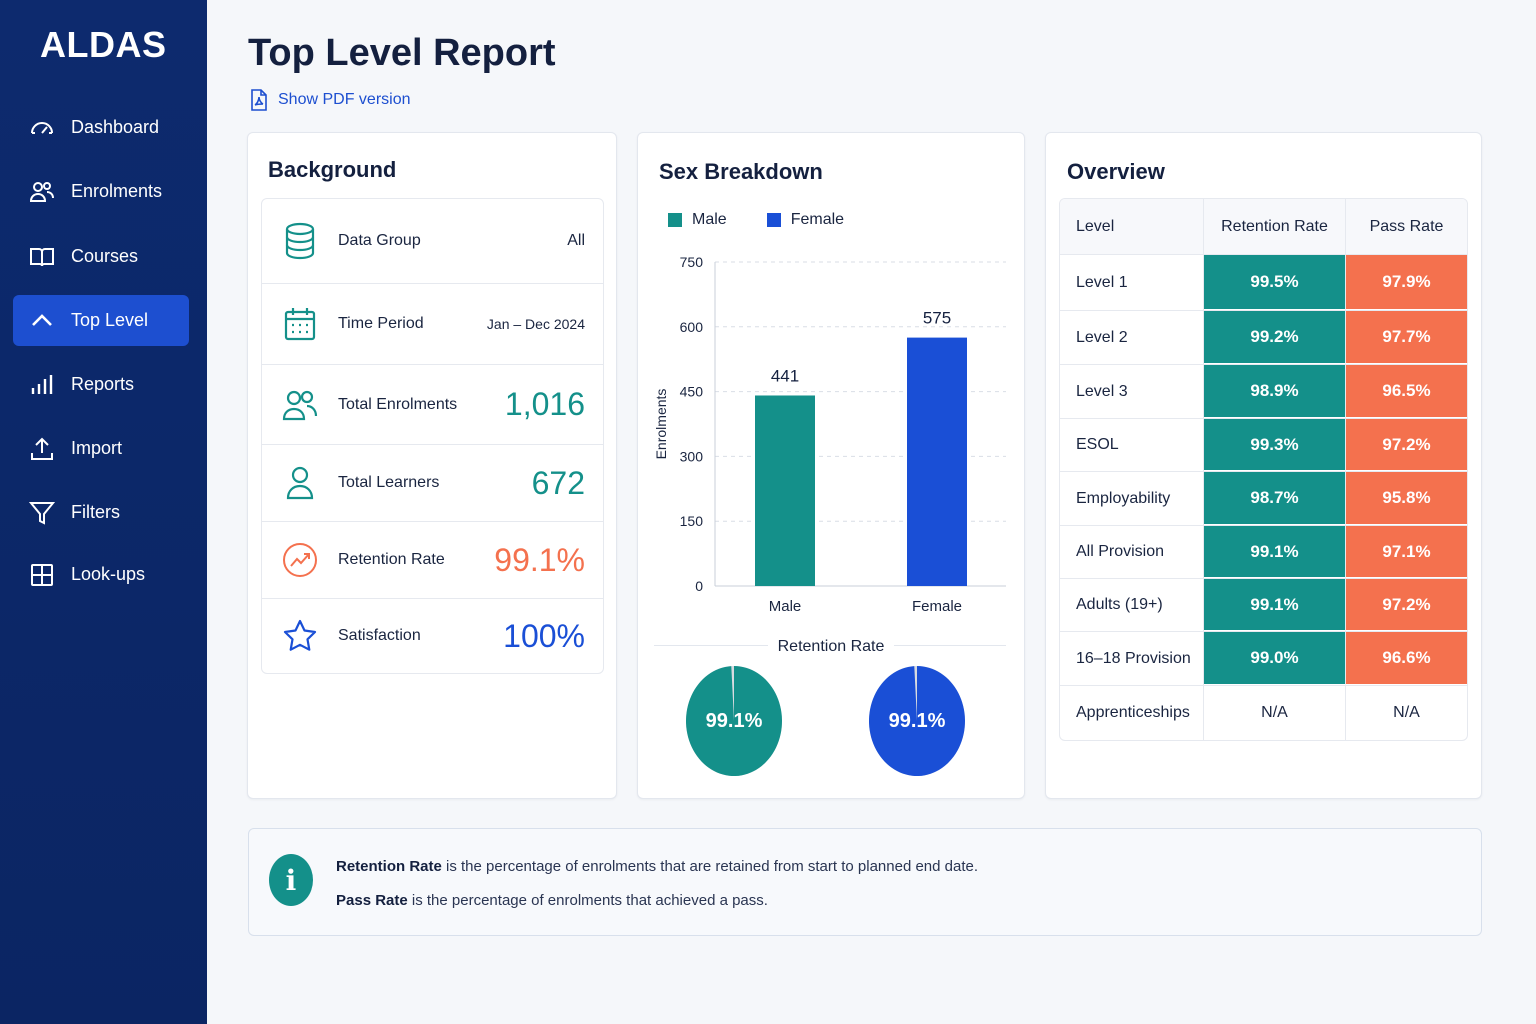 The height and width of the screenshot is (1024, 1536). Describe the element at coordinates (785, 490) in the screenshot. I see `bar-male` at that location.